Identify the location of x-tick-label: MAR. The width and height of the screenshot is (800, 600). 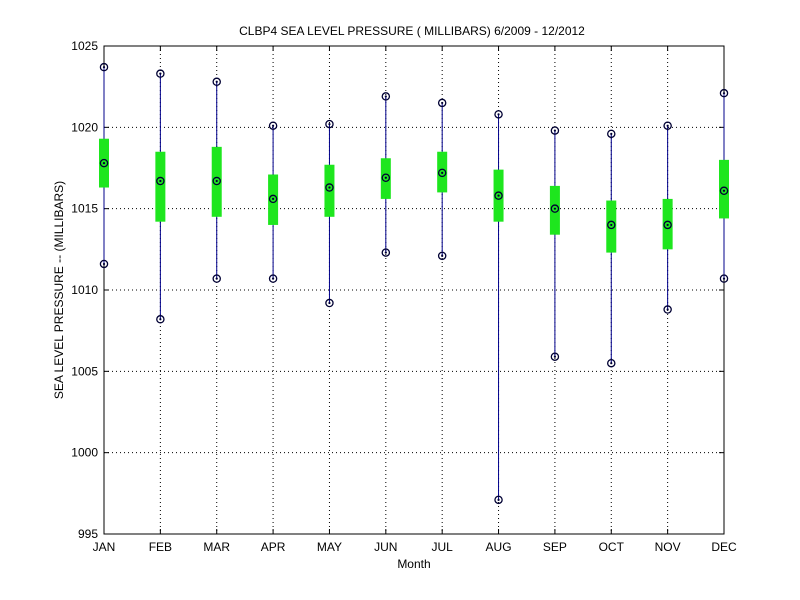
(216, 547).